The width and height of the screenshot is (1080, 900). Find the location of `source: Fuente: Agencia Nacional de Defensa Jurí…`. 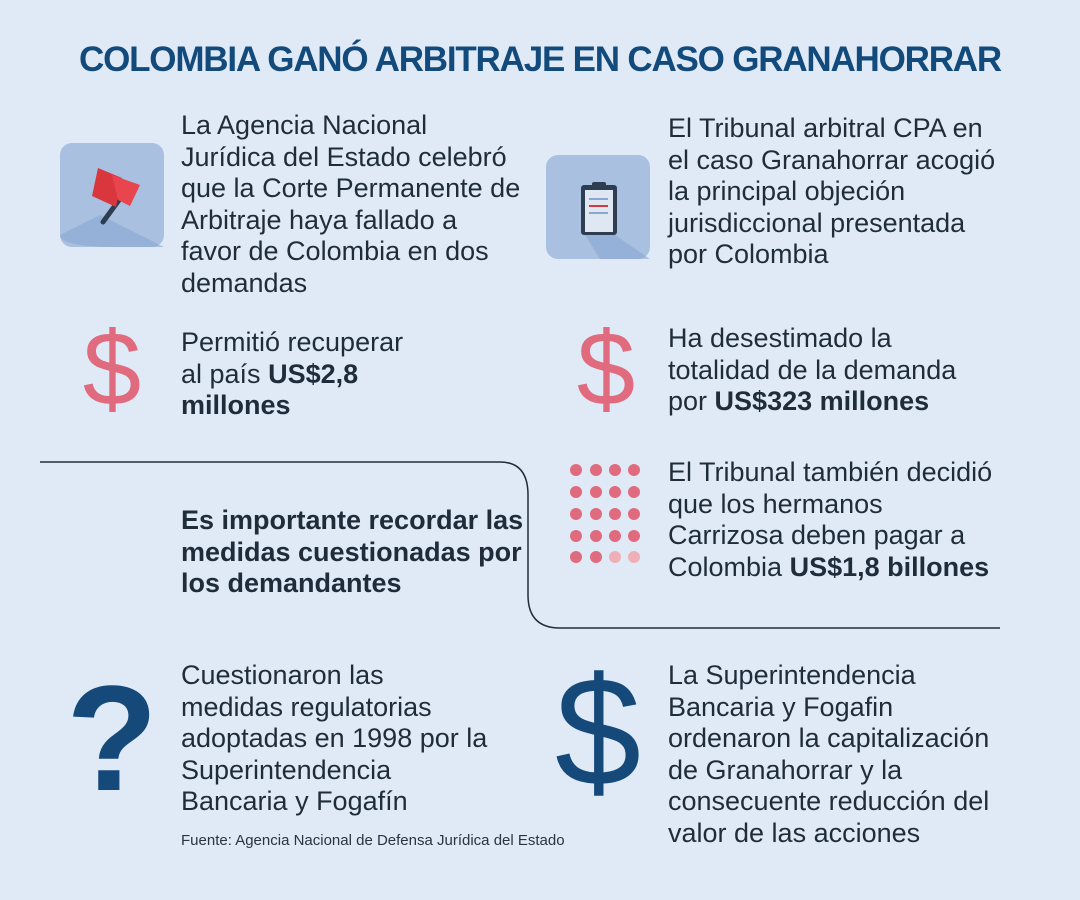

source: Fuente: Agencia Nacional de Defensa Jurí… is located at coordinates (373, 840).